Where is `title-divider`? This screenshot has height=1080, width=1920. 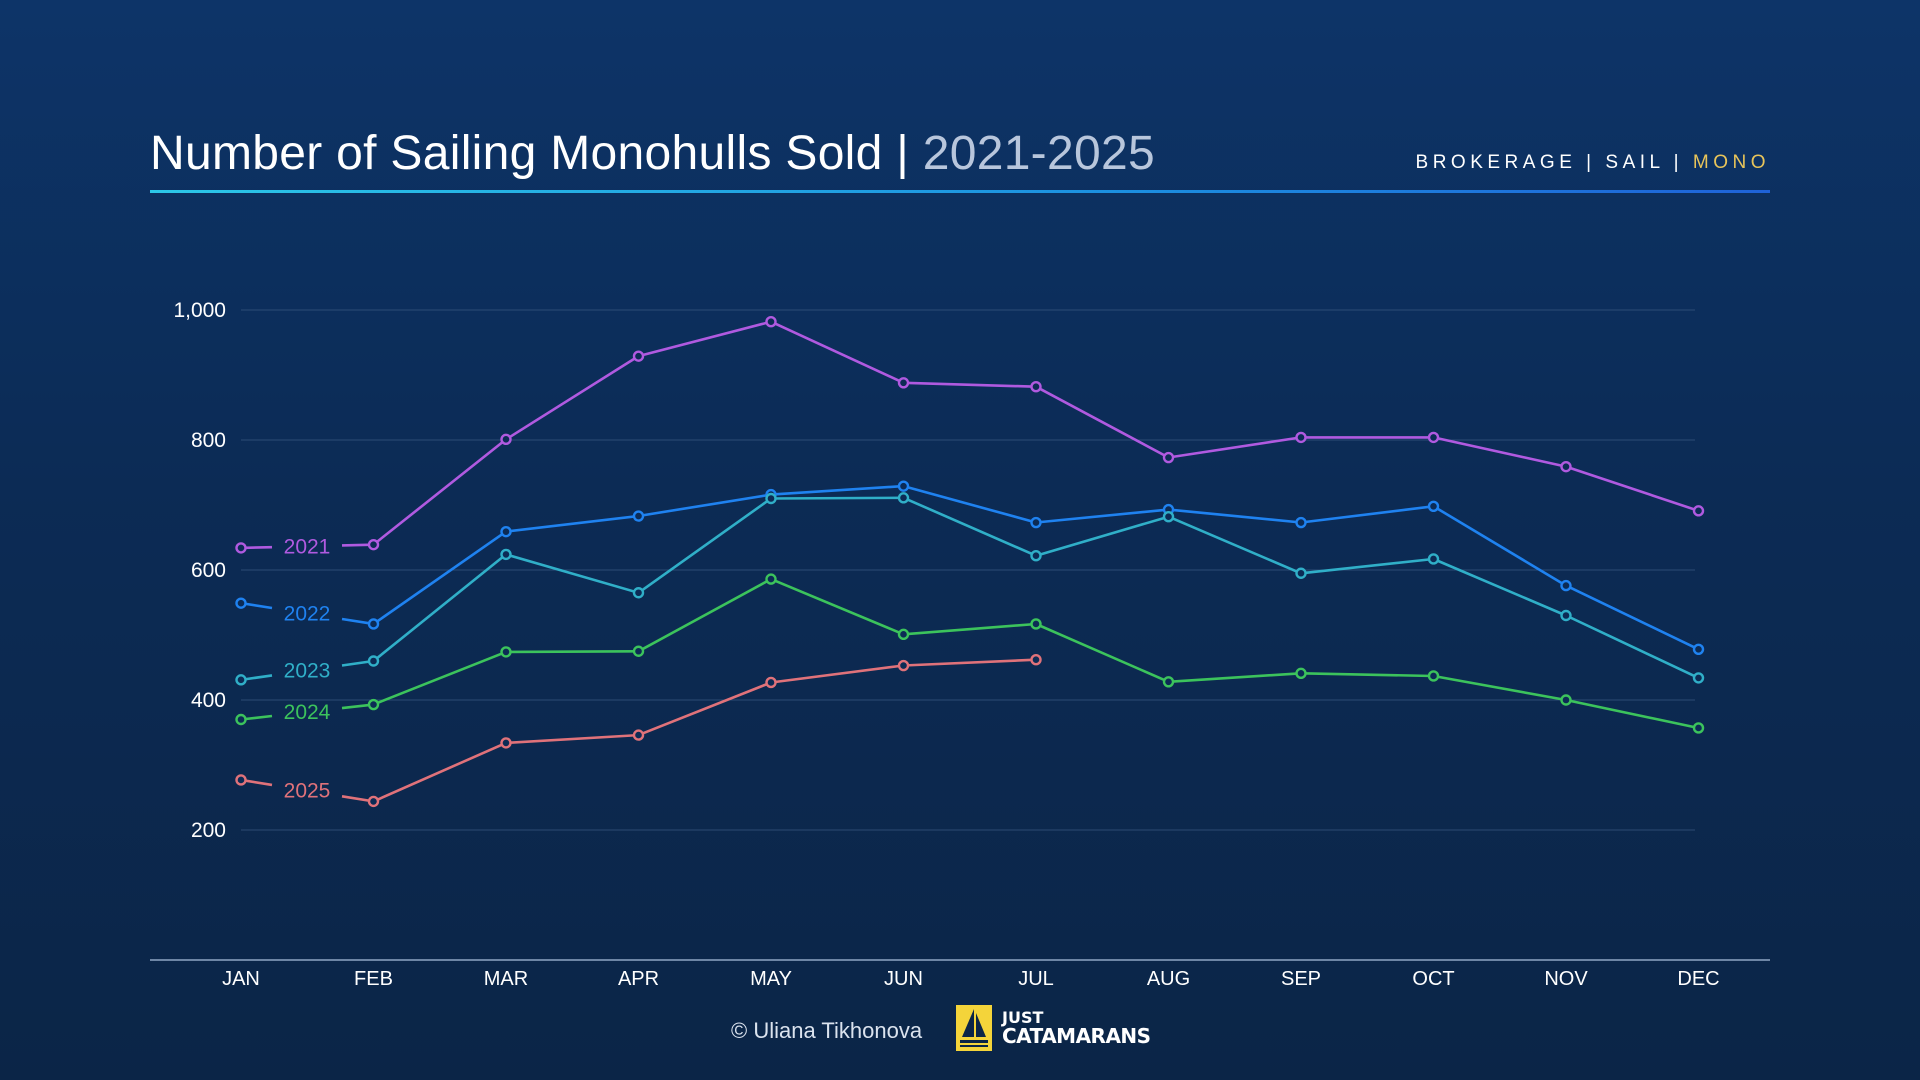 title-divider is located at coordinates (960, 191).